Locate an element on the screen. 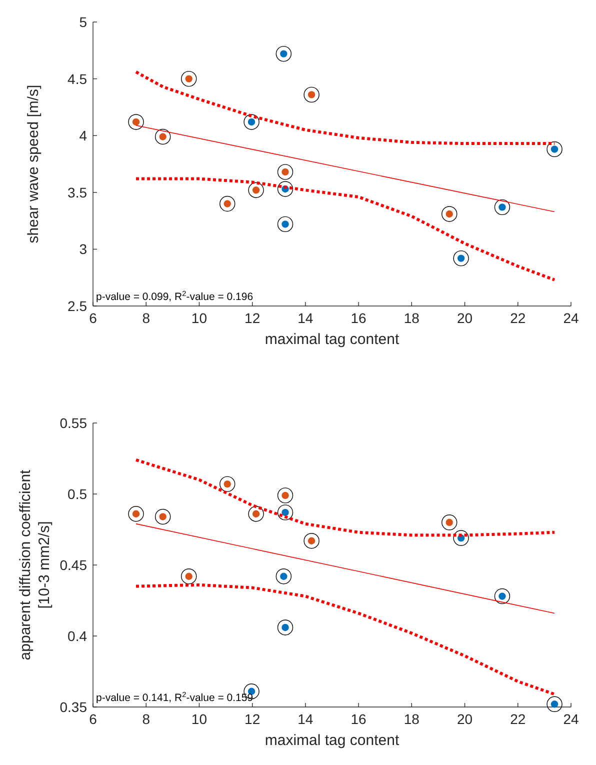 This screenshot has height=765, width=596. y-tick-label: 4.5 is located at coordinates (78, 78).